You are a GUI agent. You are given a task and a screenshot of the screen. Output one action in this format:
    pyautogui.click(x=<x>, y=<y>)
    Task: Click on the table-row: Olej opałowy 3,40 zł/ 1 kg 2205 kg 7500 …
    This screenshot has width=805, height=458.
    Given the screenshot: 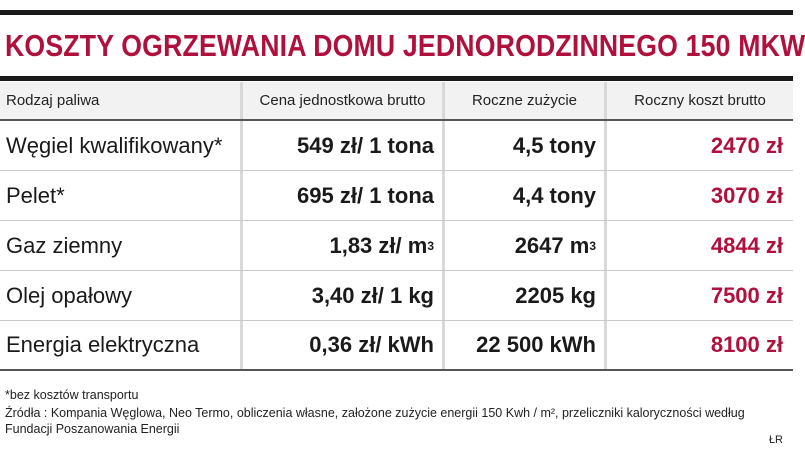 What is the action you would take?
    pyautogui.click(x=396, y=296)
    